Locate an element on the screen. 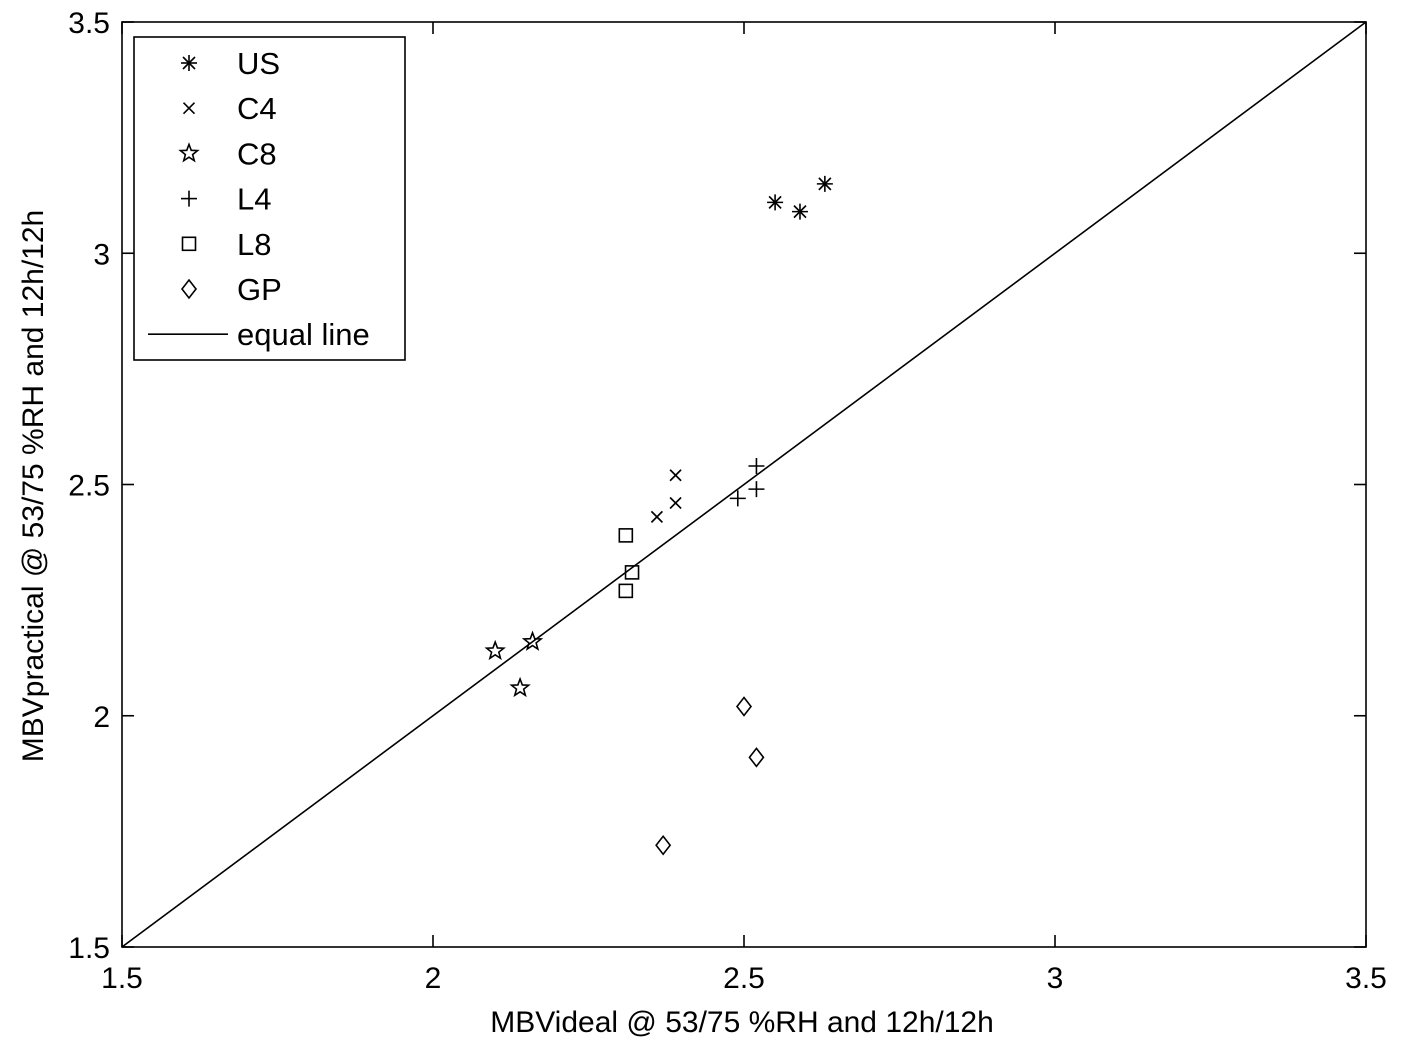  legend-swatch-c8 is located at coordinates (189, 152).